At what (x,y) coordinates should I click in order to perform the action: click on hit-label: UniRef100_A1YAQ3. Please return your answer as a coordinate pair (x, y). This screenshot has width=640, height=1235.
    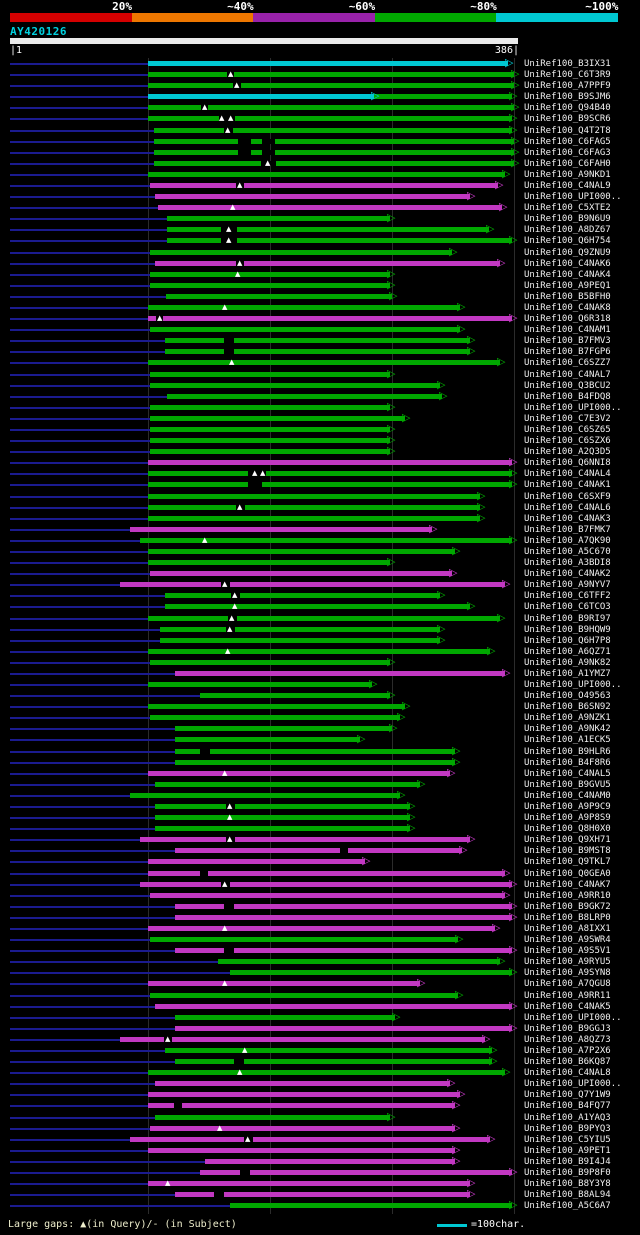
    Looking at the image, I should click on (567, 1118).